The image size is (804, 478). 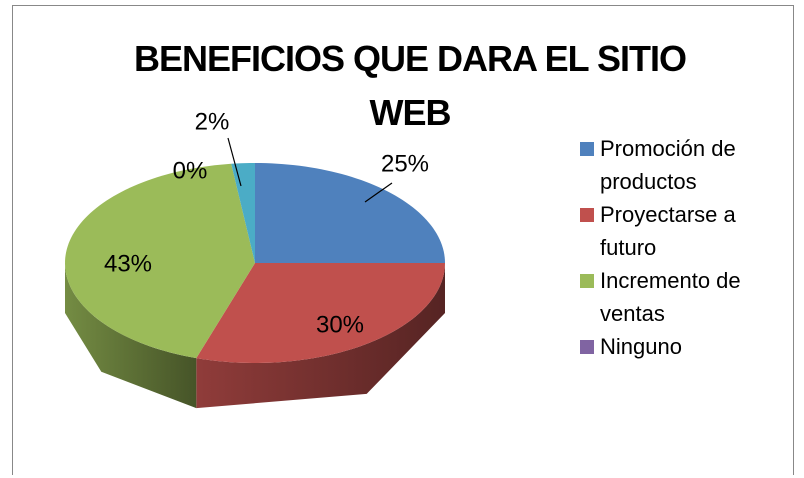 What do you see at coordinates (670, 297) in the screenshot?
I see `legend-label: Incremento de ventas` at bounding box center [670, 297].